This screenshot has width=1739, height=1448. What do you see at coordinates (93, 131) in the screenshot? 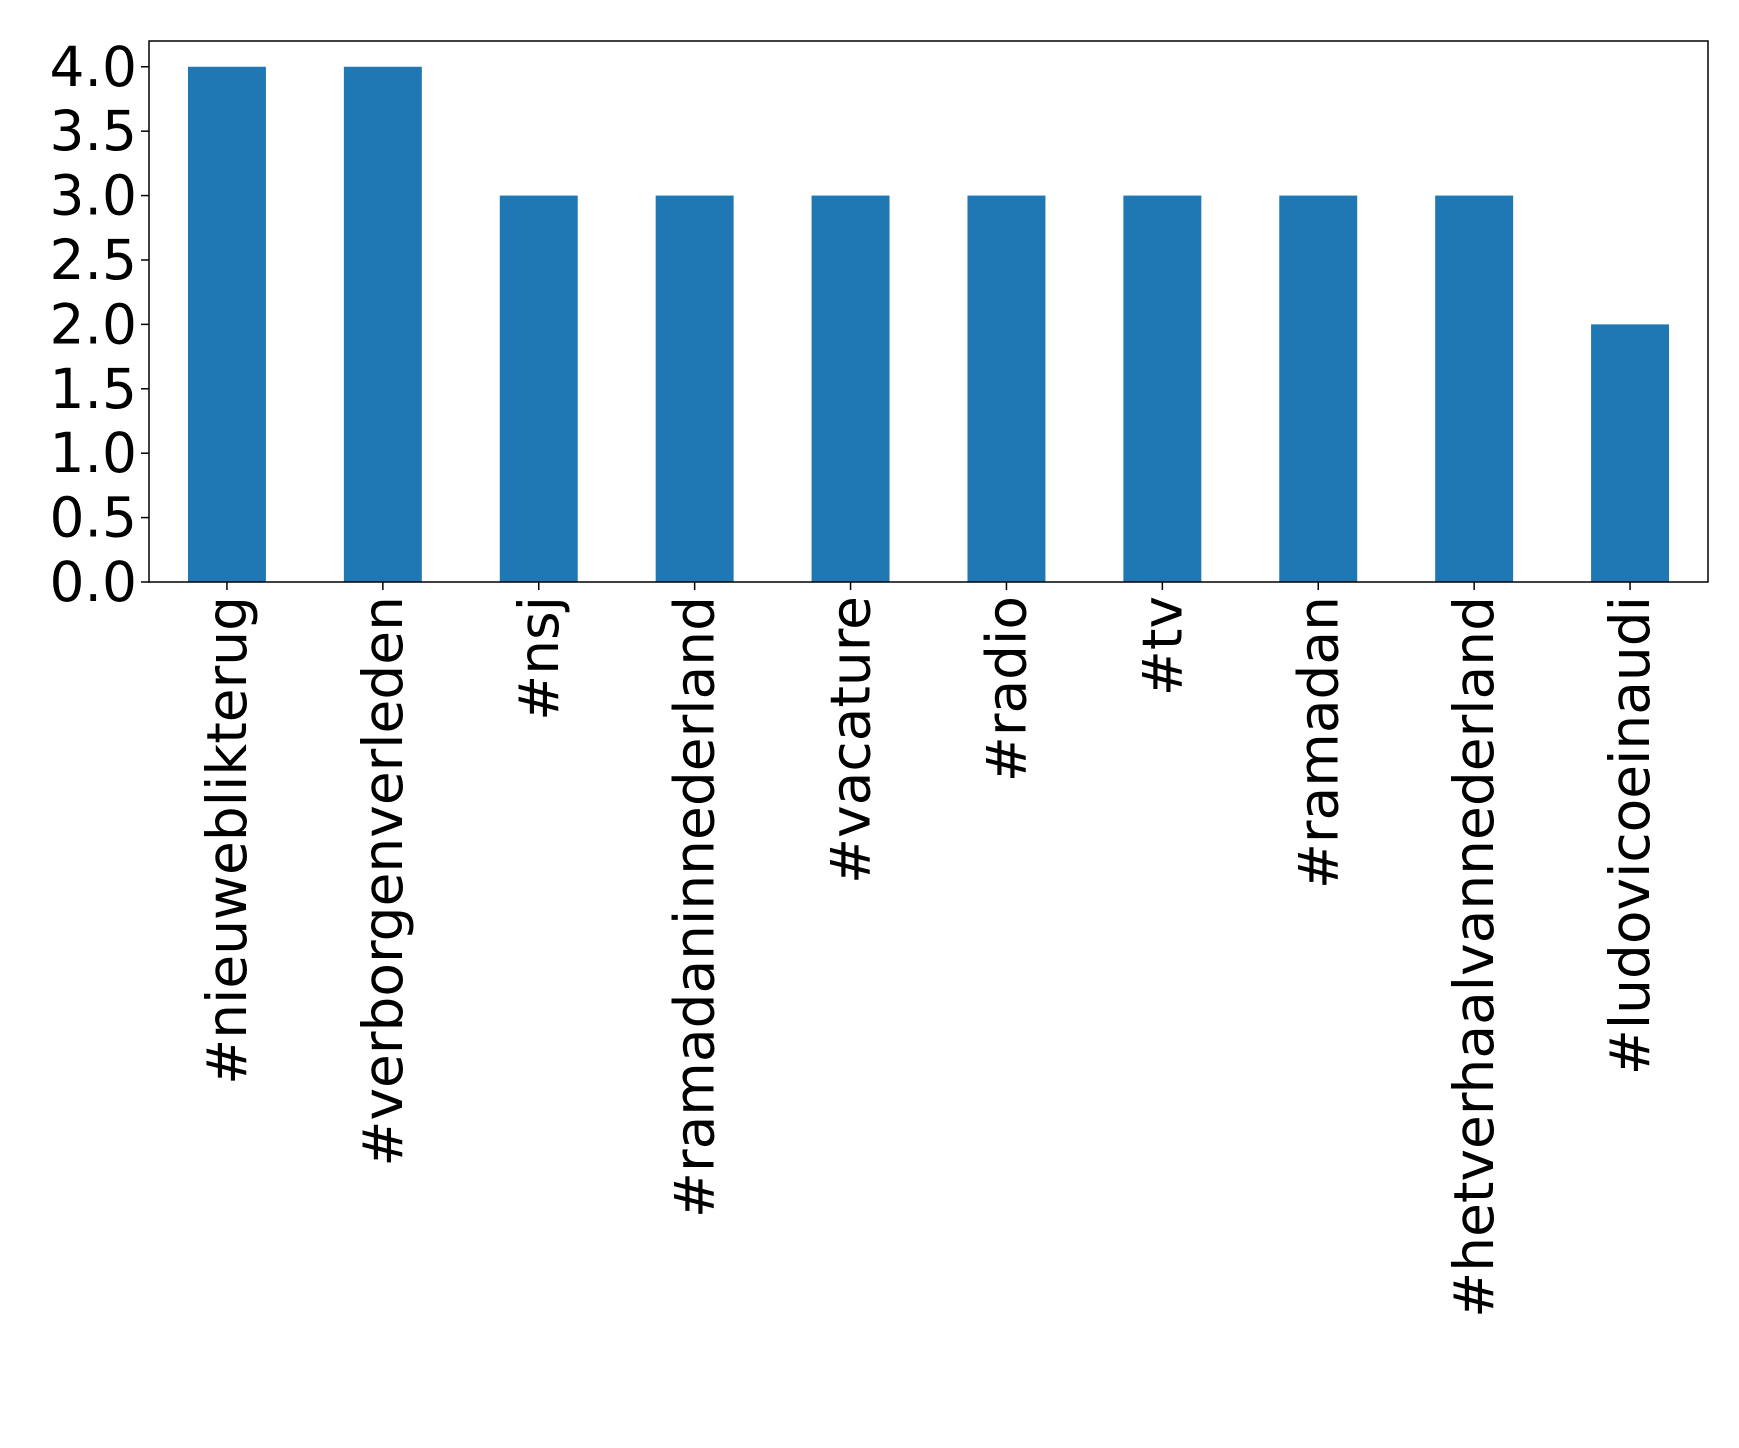
I see `y-tick-label: 3.5` at bounding box center [93, 131].